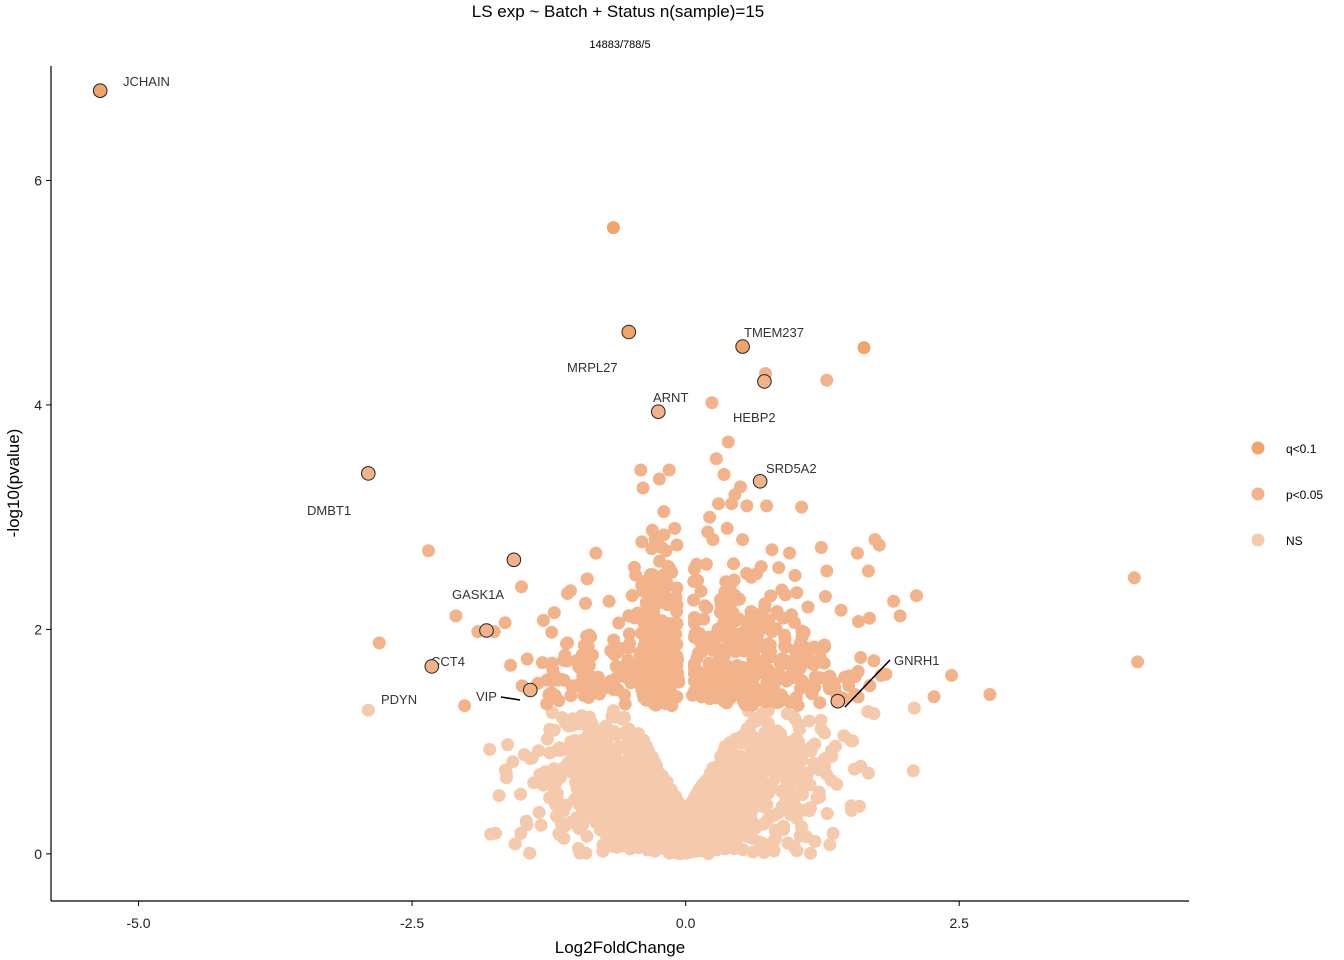 The image size is (1344, 960). What do you see at coordinates (1258, 494) in the screenshot?
I see `legend-swatch` at bounding box center [1258, 494].